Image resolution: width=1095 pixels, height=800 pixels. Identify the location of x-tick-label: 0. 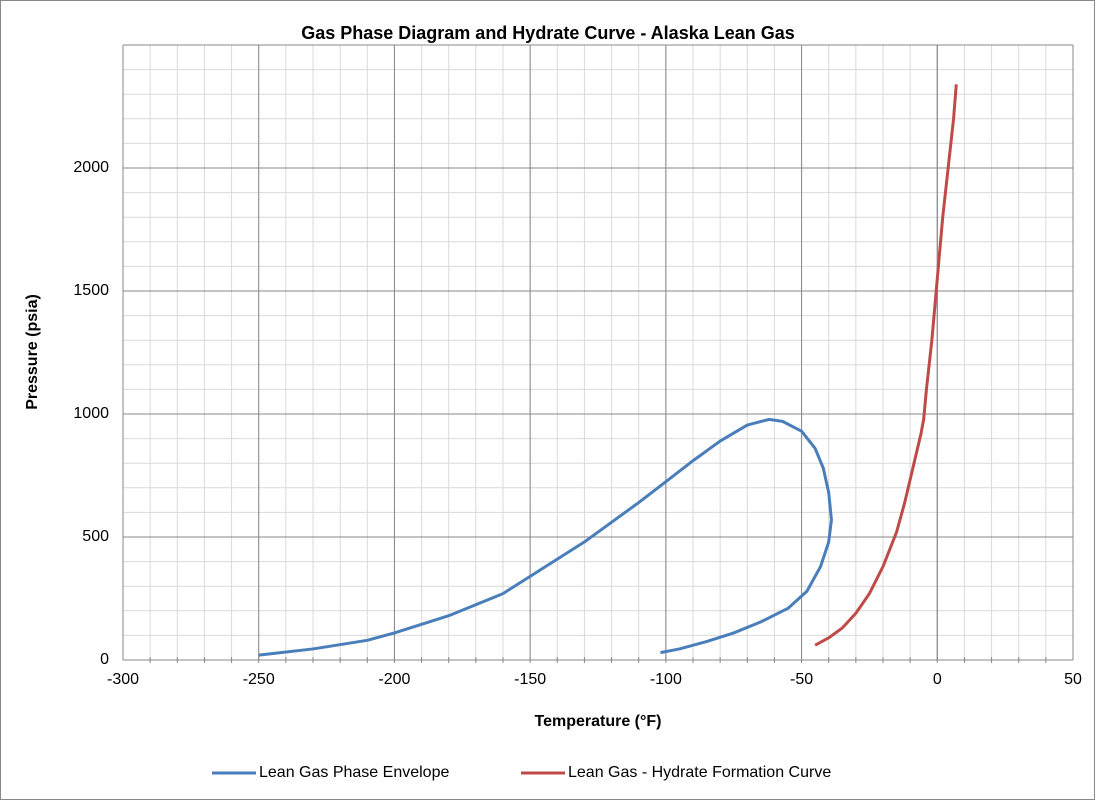
(937, 679).